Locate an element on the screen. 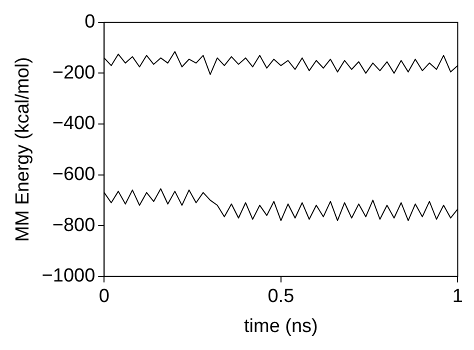 The height and width of the screenshot is (350, 474). y-tick-label: −200 is located at coordinates (74, 73).